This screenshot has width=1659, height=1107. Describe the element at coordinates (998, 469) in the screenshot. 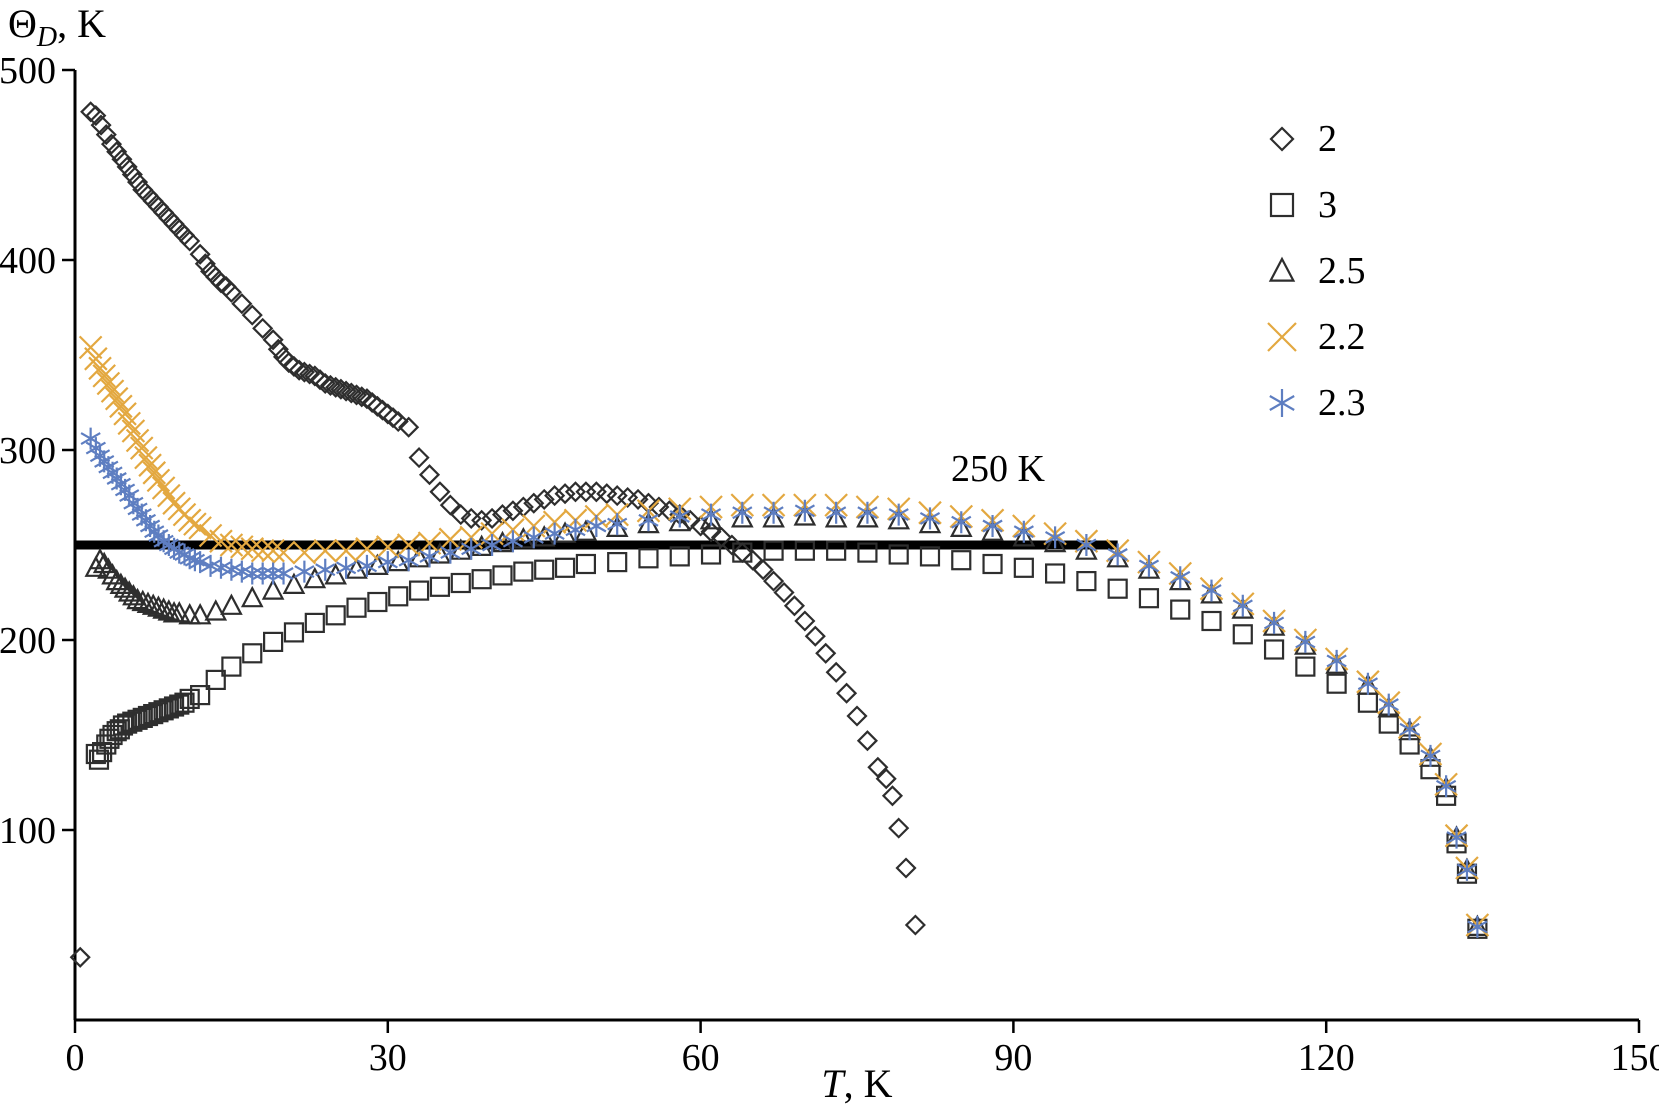

I see `annotation-250k: 250 K` at that location.